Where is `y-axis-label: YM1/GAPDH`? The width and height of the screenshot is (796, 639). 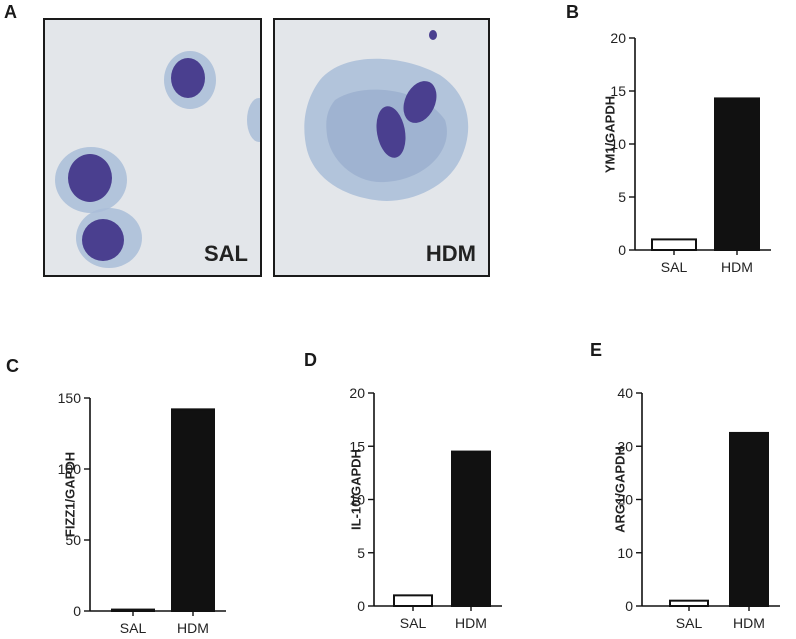
y-axis-label: YM1/GAPDH is located at coordinates (610, 134).